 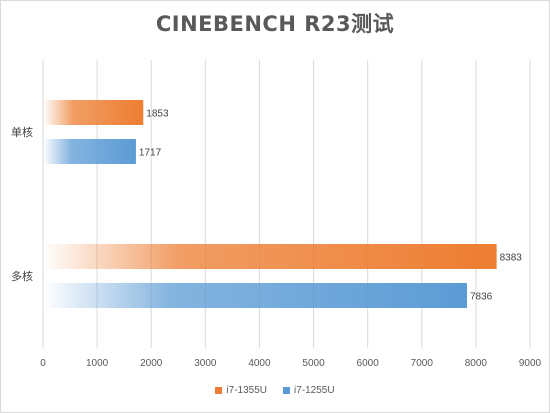 I want to click on data-label: 1853, so click(x=157, y=114).